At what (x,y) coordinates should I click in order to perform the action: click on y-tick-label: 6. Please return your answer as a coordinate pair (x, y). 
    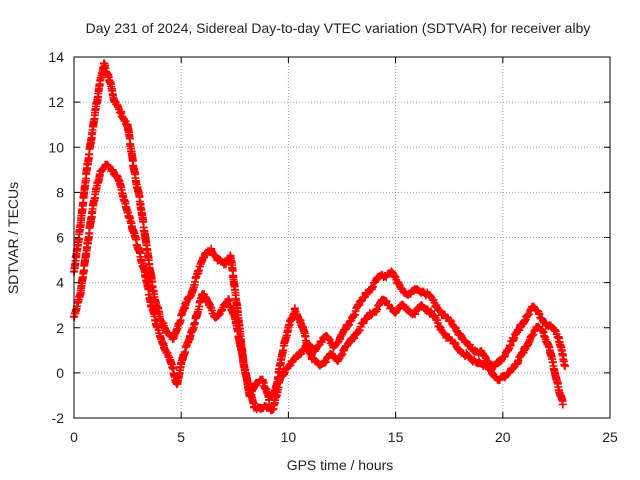
    Looking at the image, I should click on (60, 238).